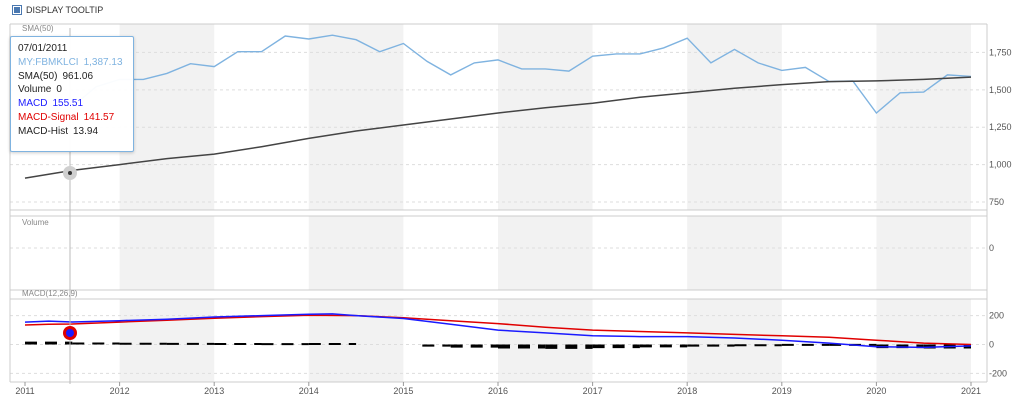  What do you see at coordinates (33, 104) in the screenshot?
I see `tooltip-label: MACD` at bounding box center [33, 104].